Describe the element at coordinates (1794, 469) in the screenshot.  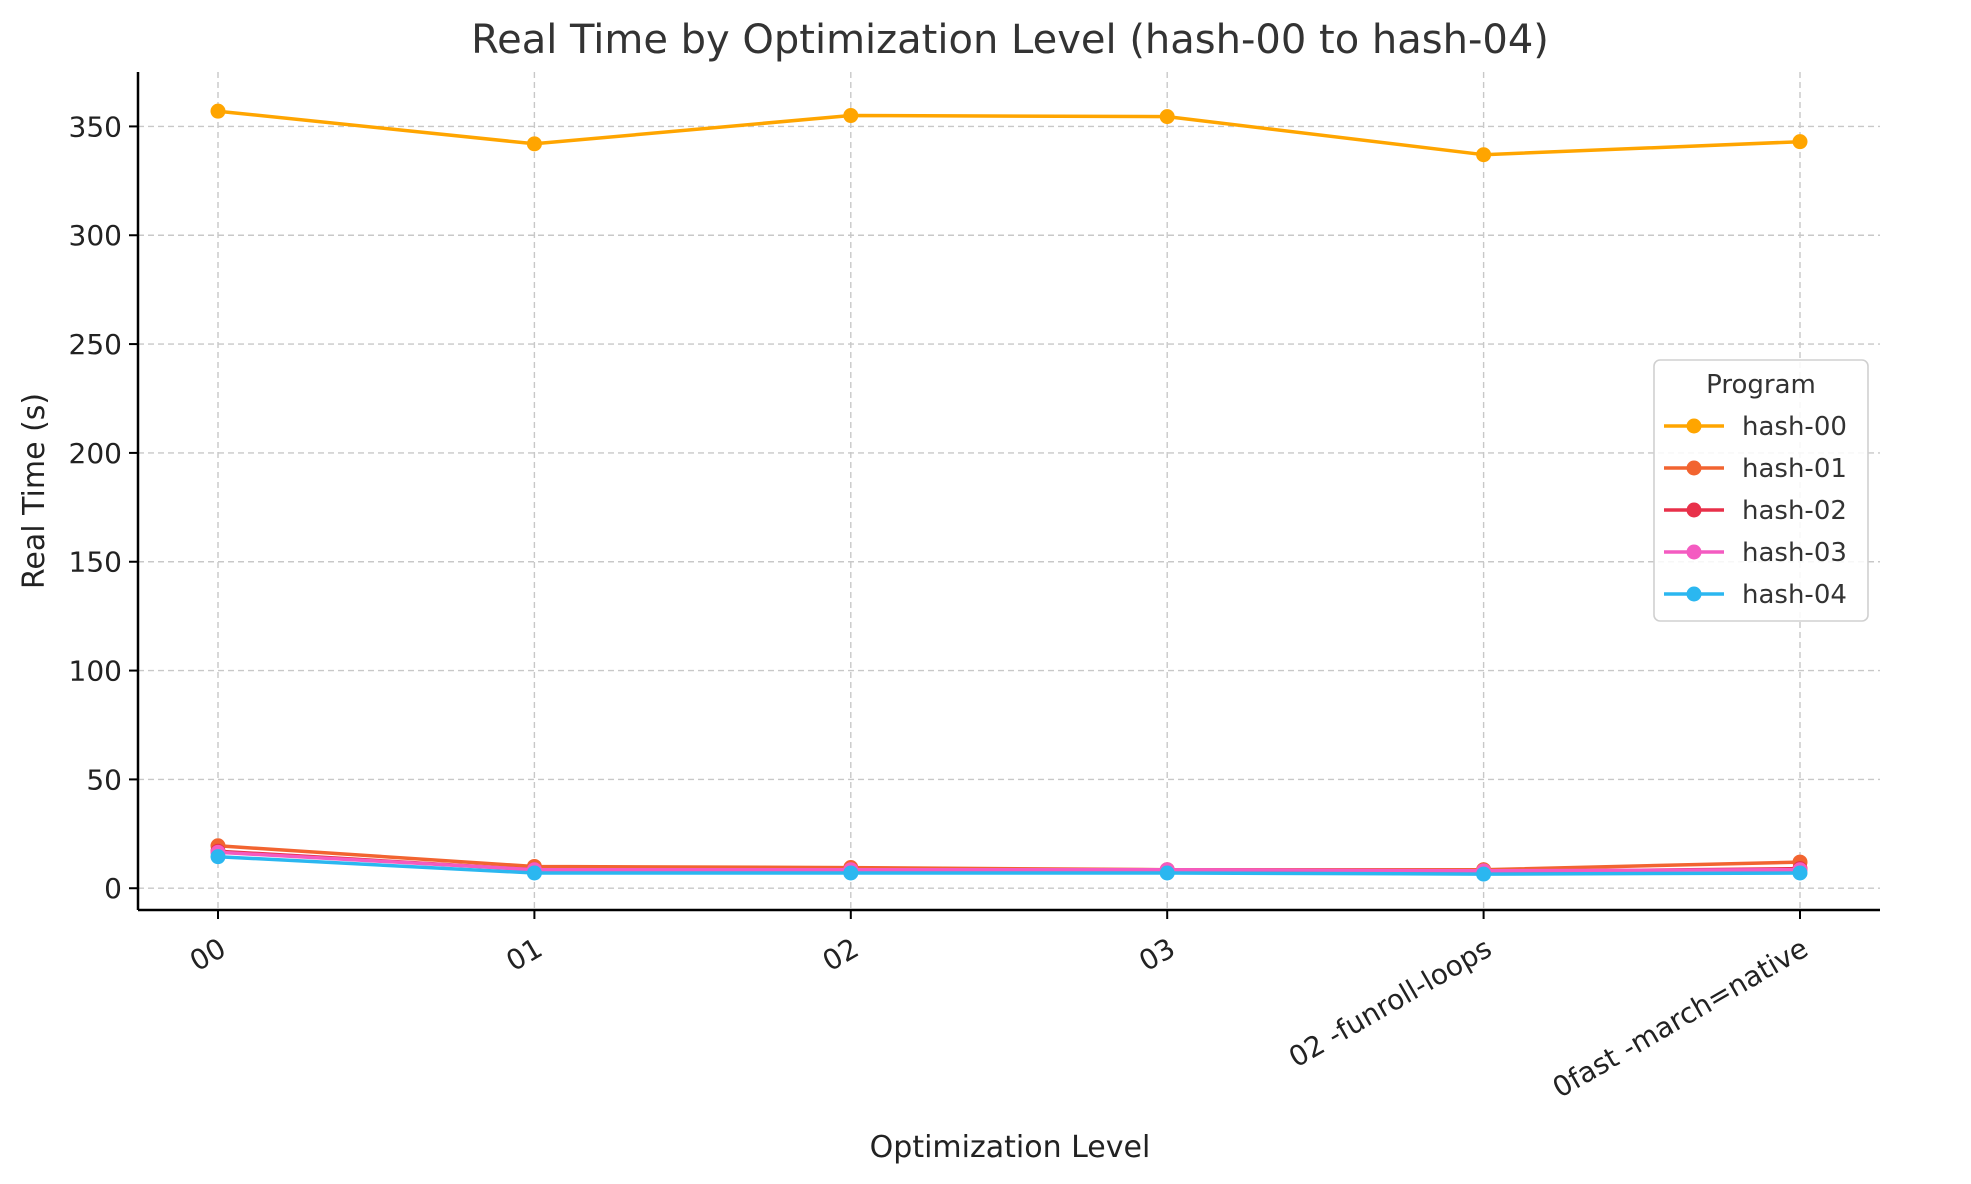
I see `legend-label: hash-01` at that location.